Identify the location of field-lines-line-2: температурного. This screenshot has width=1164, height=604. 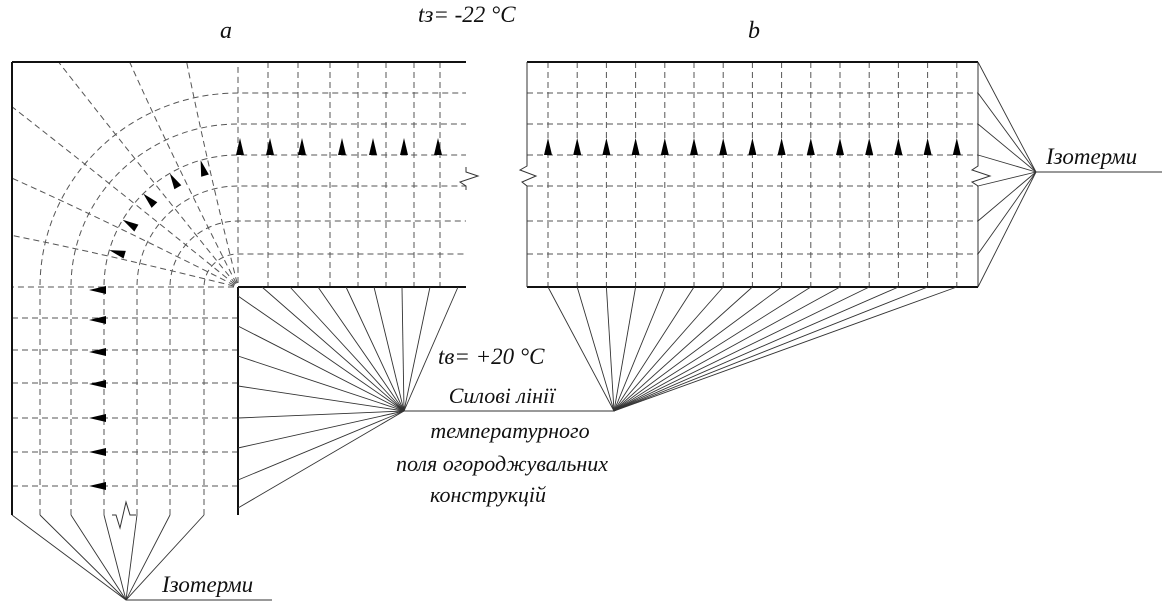
(509, 430).